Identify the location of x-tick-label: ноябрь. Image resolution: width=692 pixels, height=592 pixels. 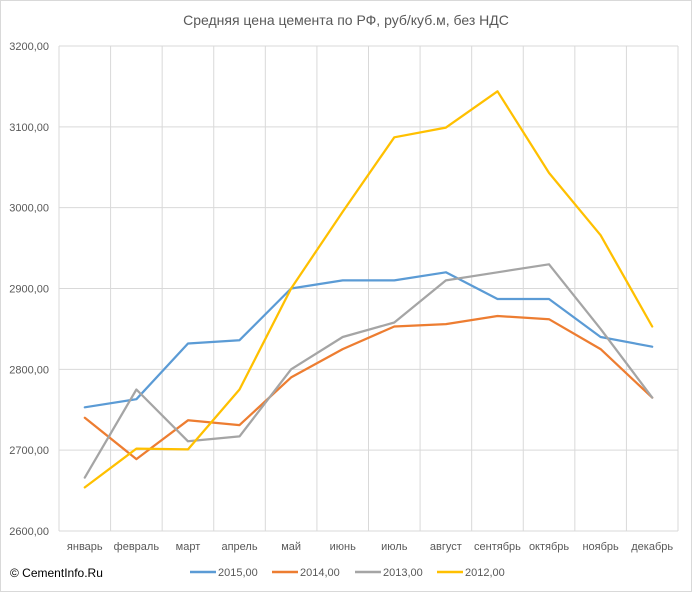
(600, 547).